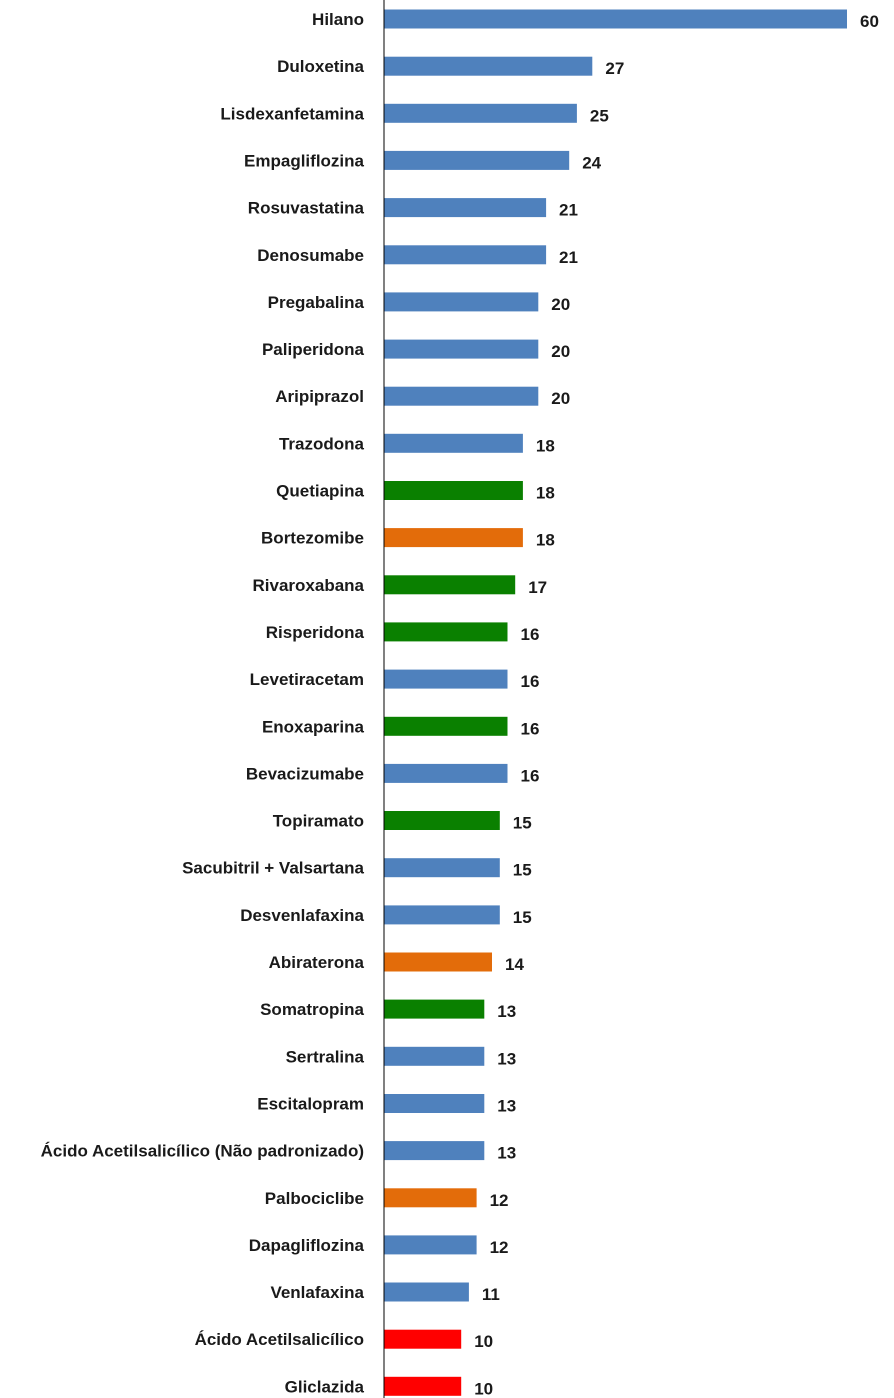 This screenshot has width=894, height=1398. Describe the element at coordinates (560, 351) in the screenshot. I see `value-label-paliperidona: 20` at that location.